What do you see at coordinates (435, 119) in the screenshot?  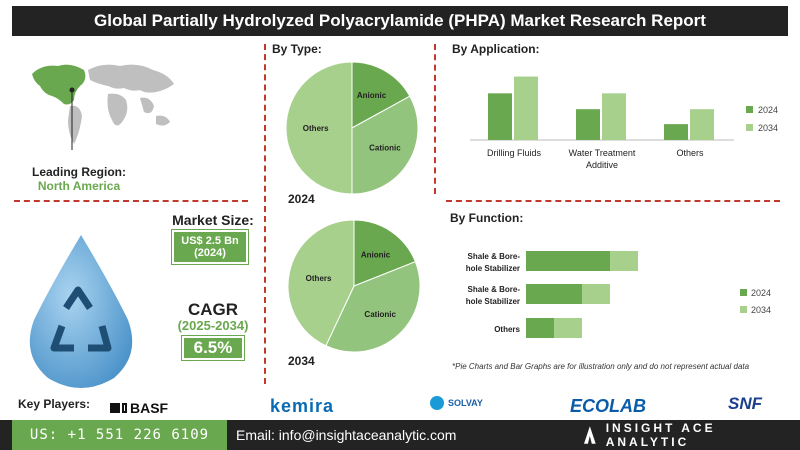 I see `divider-right` at bounding box center [435, 119].